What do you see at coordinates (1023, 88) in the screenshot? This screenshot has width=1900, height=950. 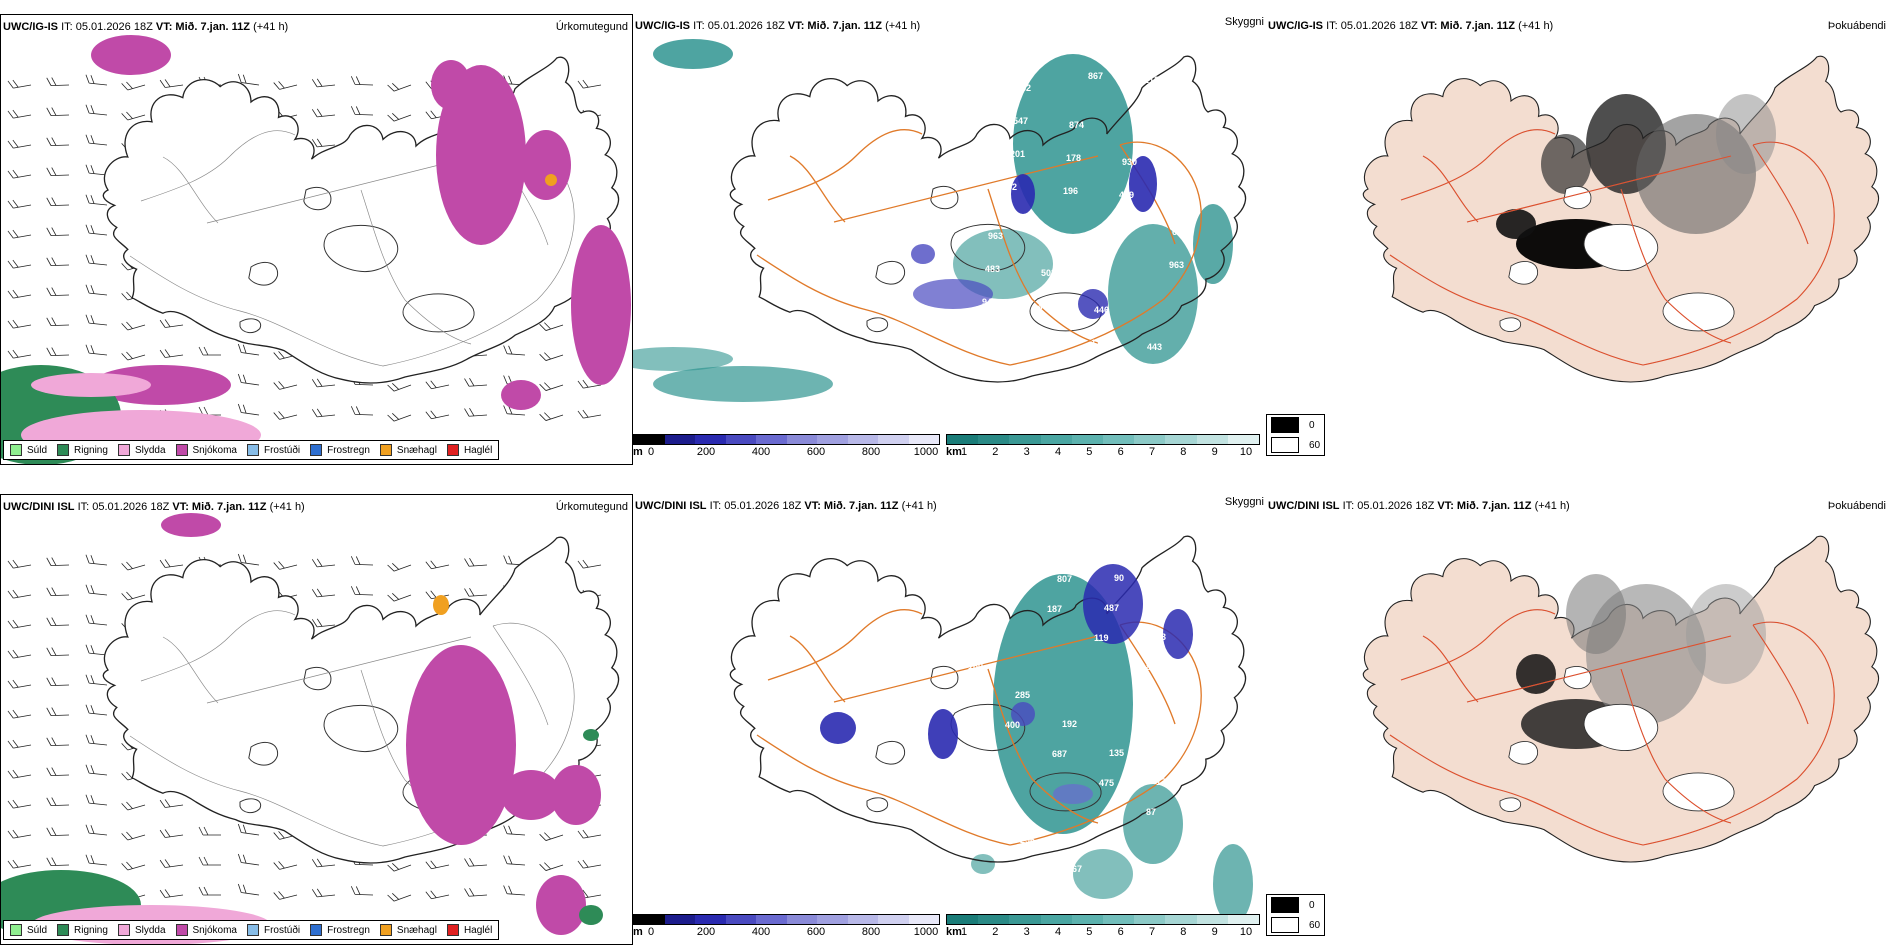 I see `visibility-label: 962` at bounding box center [1023, 88].